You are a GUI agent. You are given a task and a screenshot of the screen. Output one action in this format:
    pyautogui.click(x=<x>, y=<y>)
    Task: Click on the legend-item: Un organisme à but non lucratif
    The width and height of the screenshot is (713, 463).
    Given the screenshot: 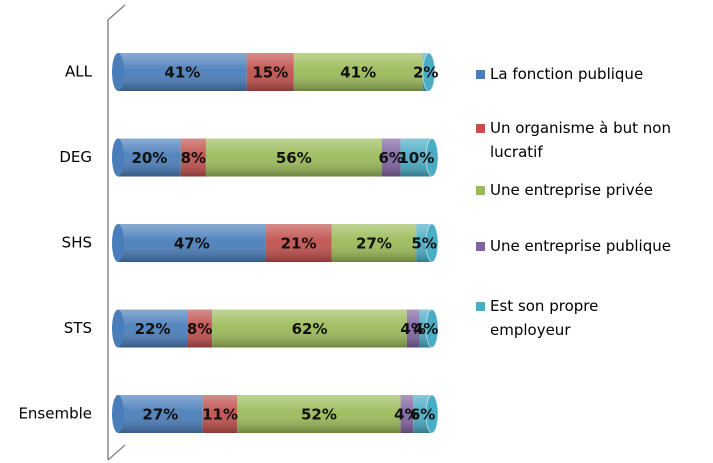 What is the action you would take?
    pyautogui.click(x=593, y=140)
    